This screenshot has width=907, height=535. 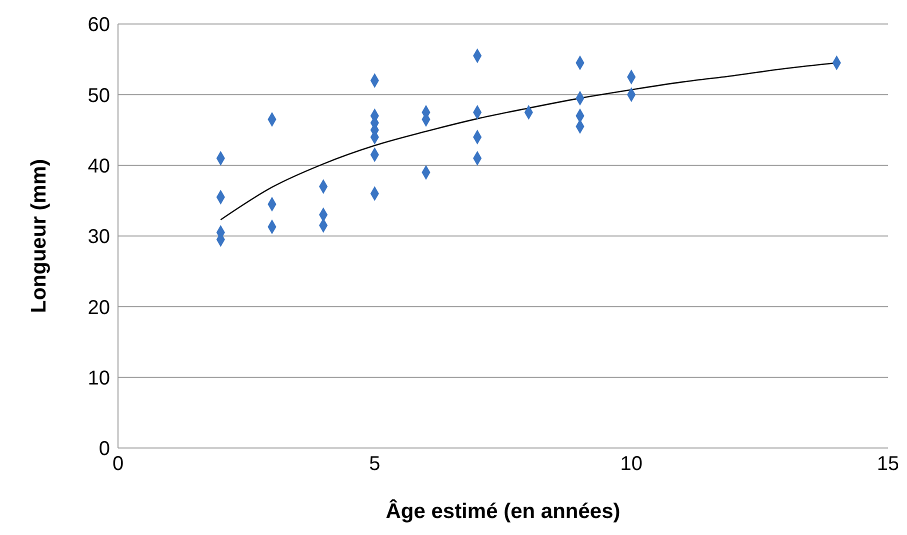 What do you see at coordinates (99, 237) in the screenshot?
I see `y-tick-label: 30` at bounding box center [99, 237].